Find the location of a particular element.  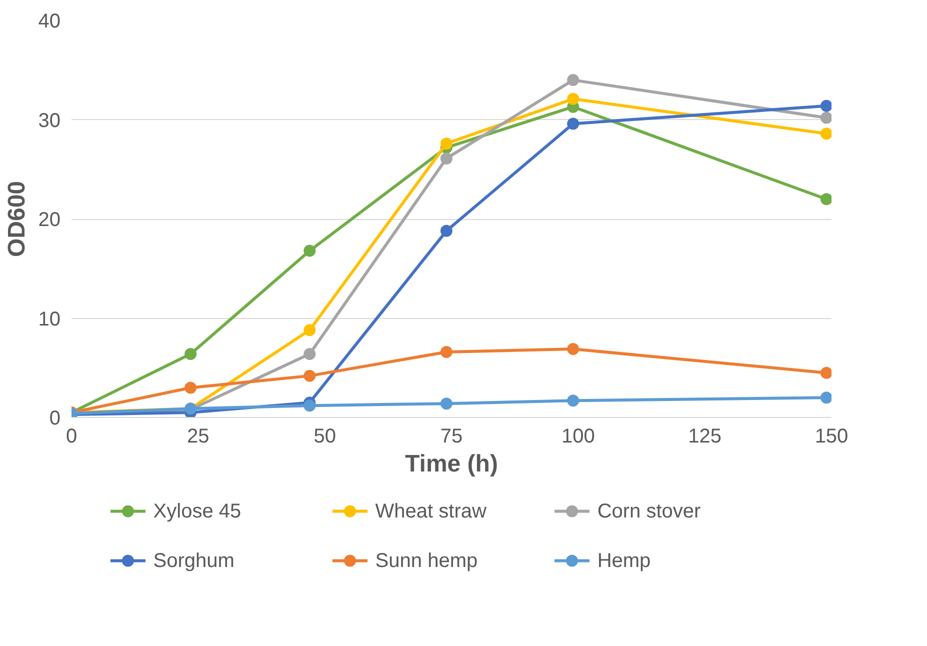

legend-label: Sunn hemp is located at coordinates (426, 561).